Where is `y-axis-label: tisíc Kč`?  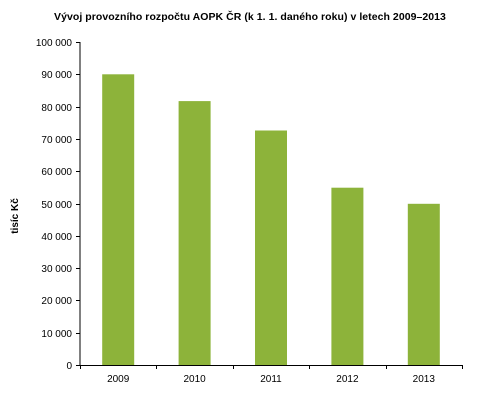 y-axis-label: tisíc Kč is located at coordinates (15, 216).